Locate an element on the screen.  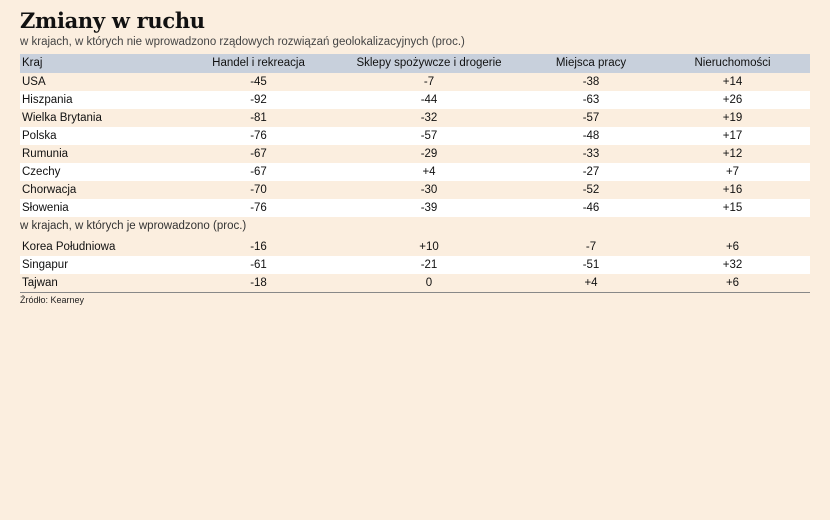
country-cell: Tajwan is located at coordinates (40, 283).